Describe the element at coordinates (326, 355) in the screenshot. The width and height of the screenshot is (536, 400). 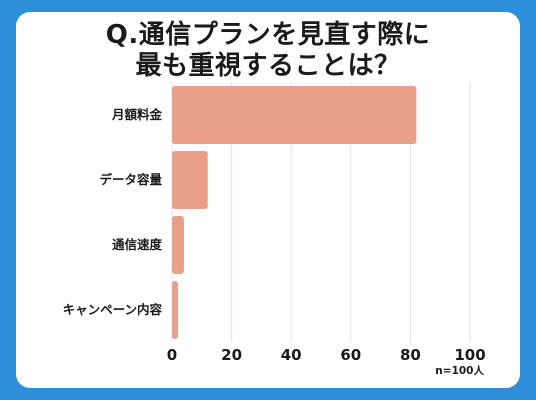
I see `x-axis-labels: 0 20 40 60 80 100` at that location.